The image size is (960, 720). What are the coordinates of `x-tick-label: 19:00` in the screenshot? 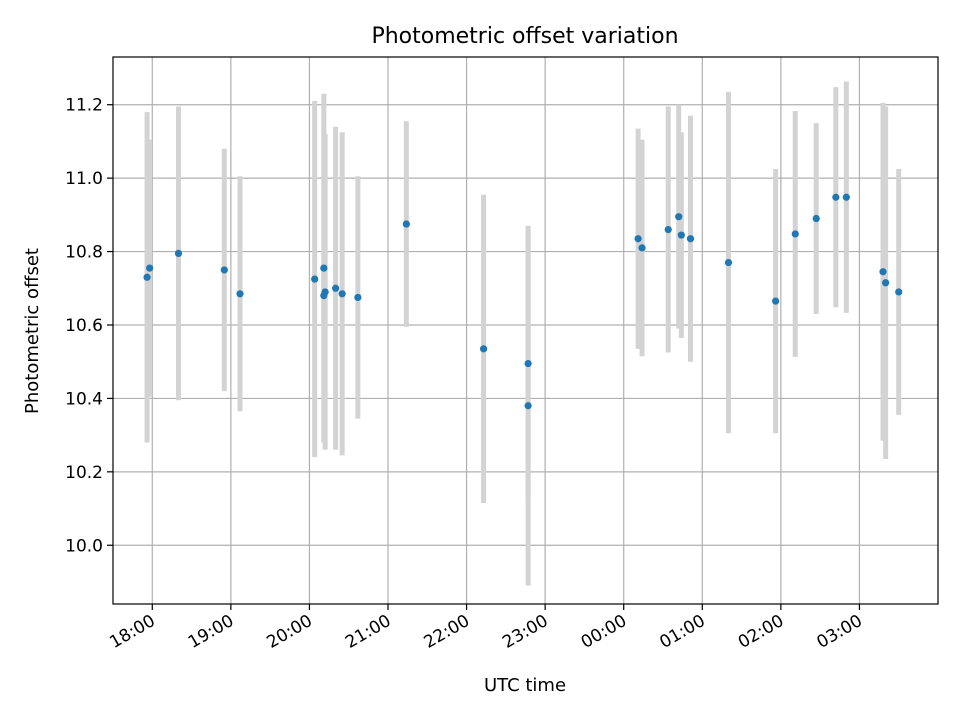 It's located at (211, 632).